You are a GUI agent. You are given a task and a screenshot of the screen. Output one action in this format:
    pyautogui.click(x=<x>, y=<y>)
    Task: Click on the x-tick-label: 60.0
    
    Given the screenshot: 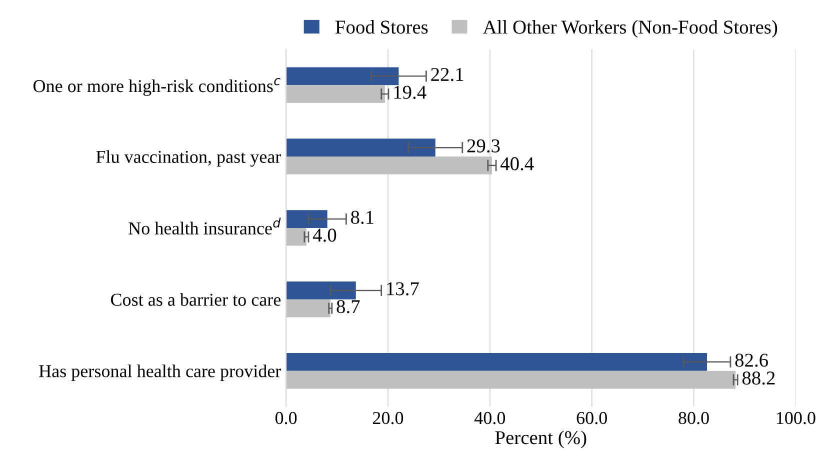 What is the action you would take?
    pyautogui.click(x=591, y=418)
    